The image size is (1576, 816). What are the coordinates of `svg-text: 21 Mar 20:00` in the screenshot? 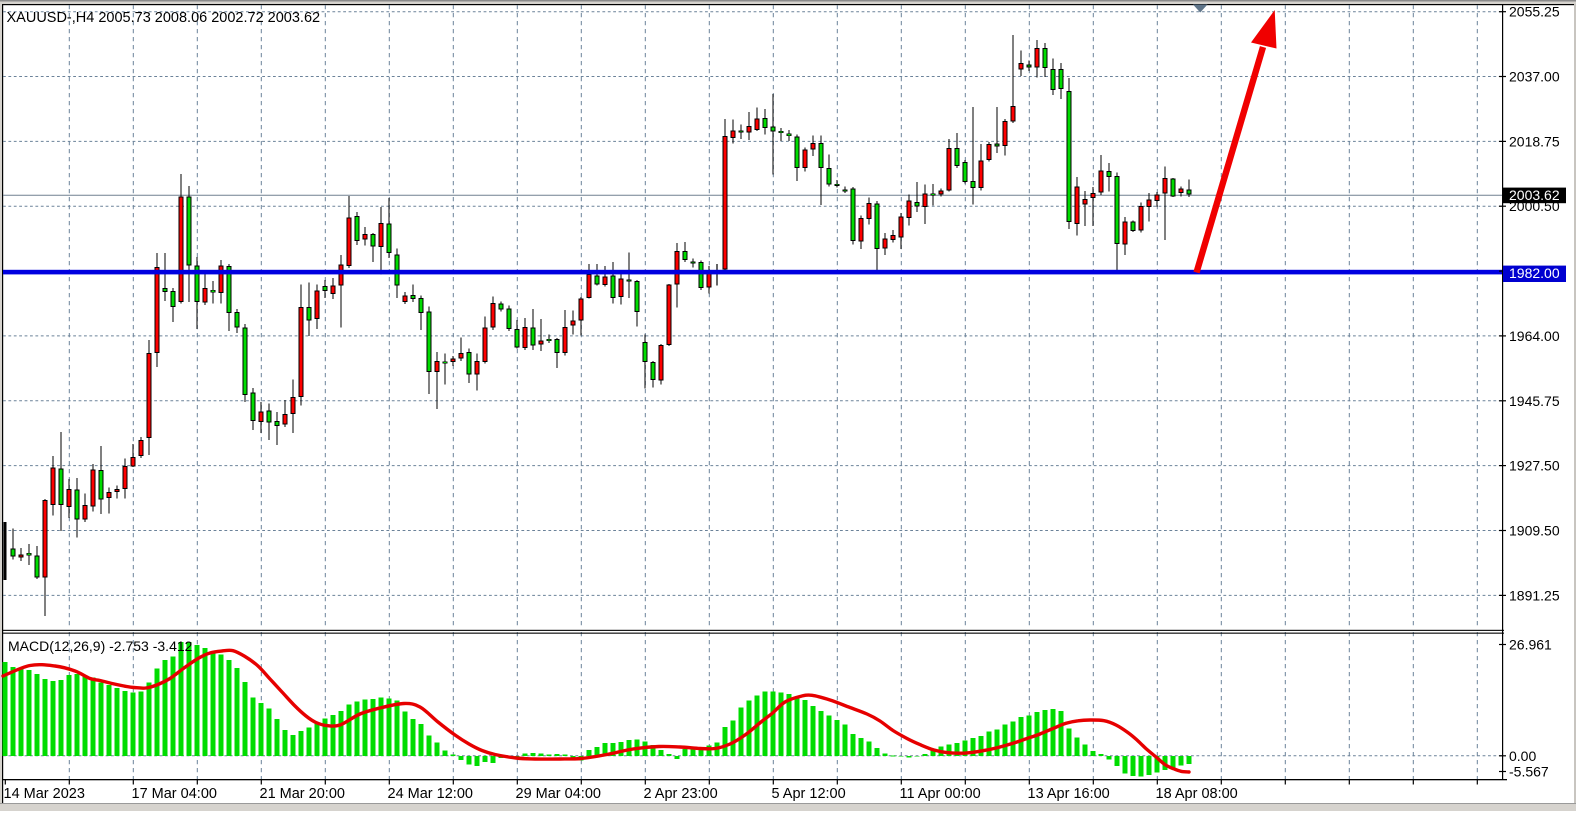 It's located at (302, 794).